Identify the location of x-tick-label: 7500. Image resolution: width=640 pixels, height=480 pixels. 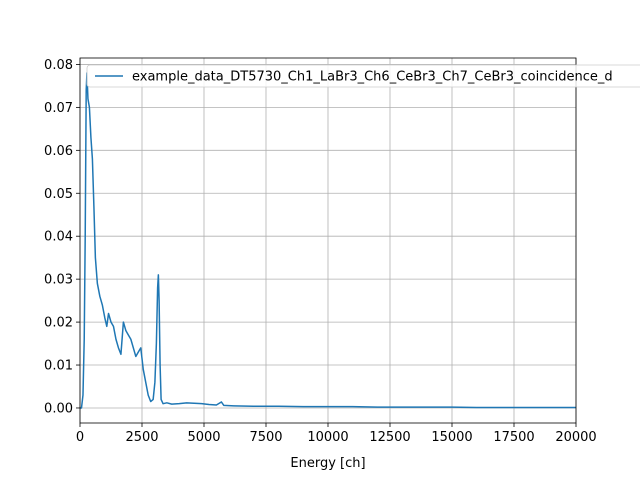
(265, 437).